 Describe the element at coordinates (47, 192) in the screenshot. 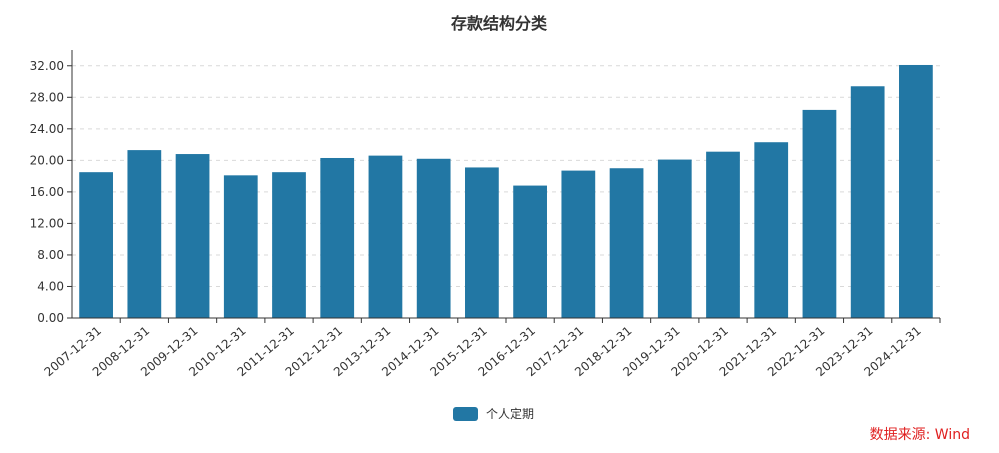

I see `y-tick-label: 16.00` at that location.